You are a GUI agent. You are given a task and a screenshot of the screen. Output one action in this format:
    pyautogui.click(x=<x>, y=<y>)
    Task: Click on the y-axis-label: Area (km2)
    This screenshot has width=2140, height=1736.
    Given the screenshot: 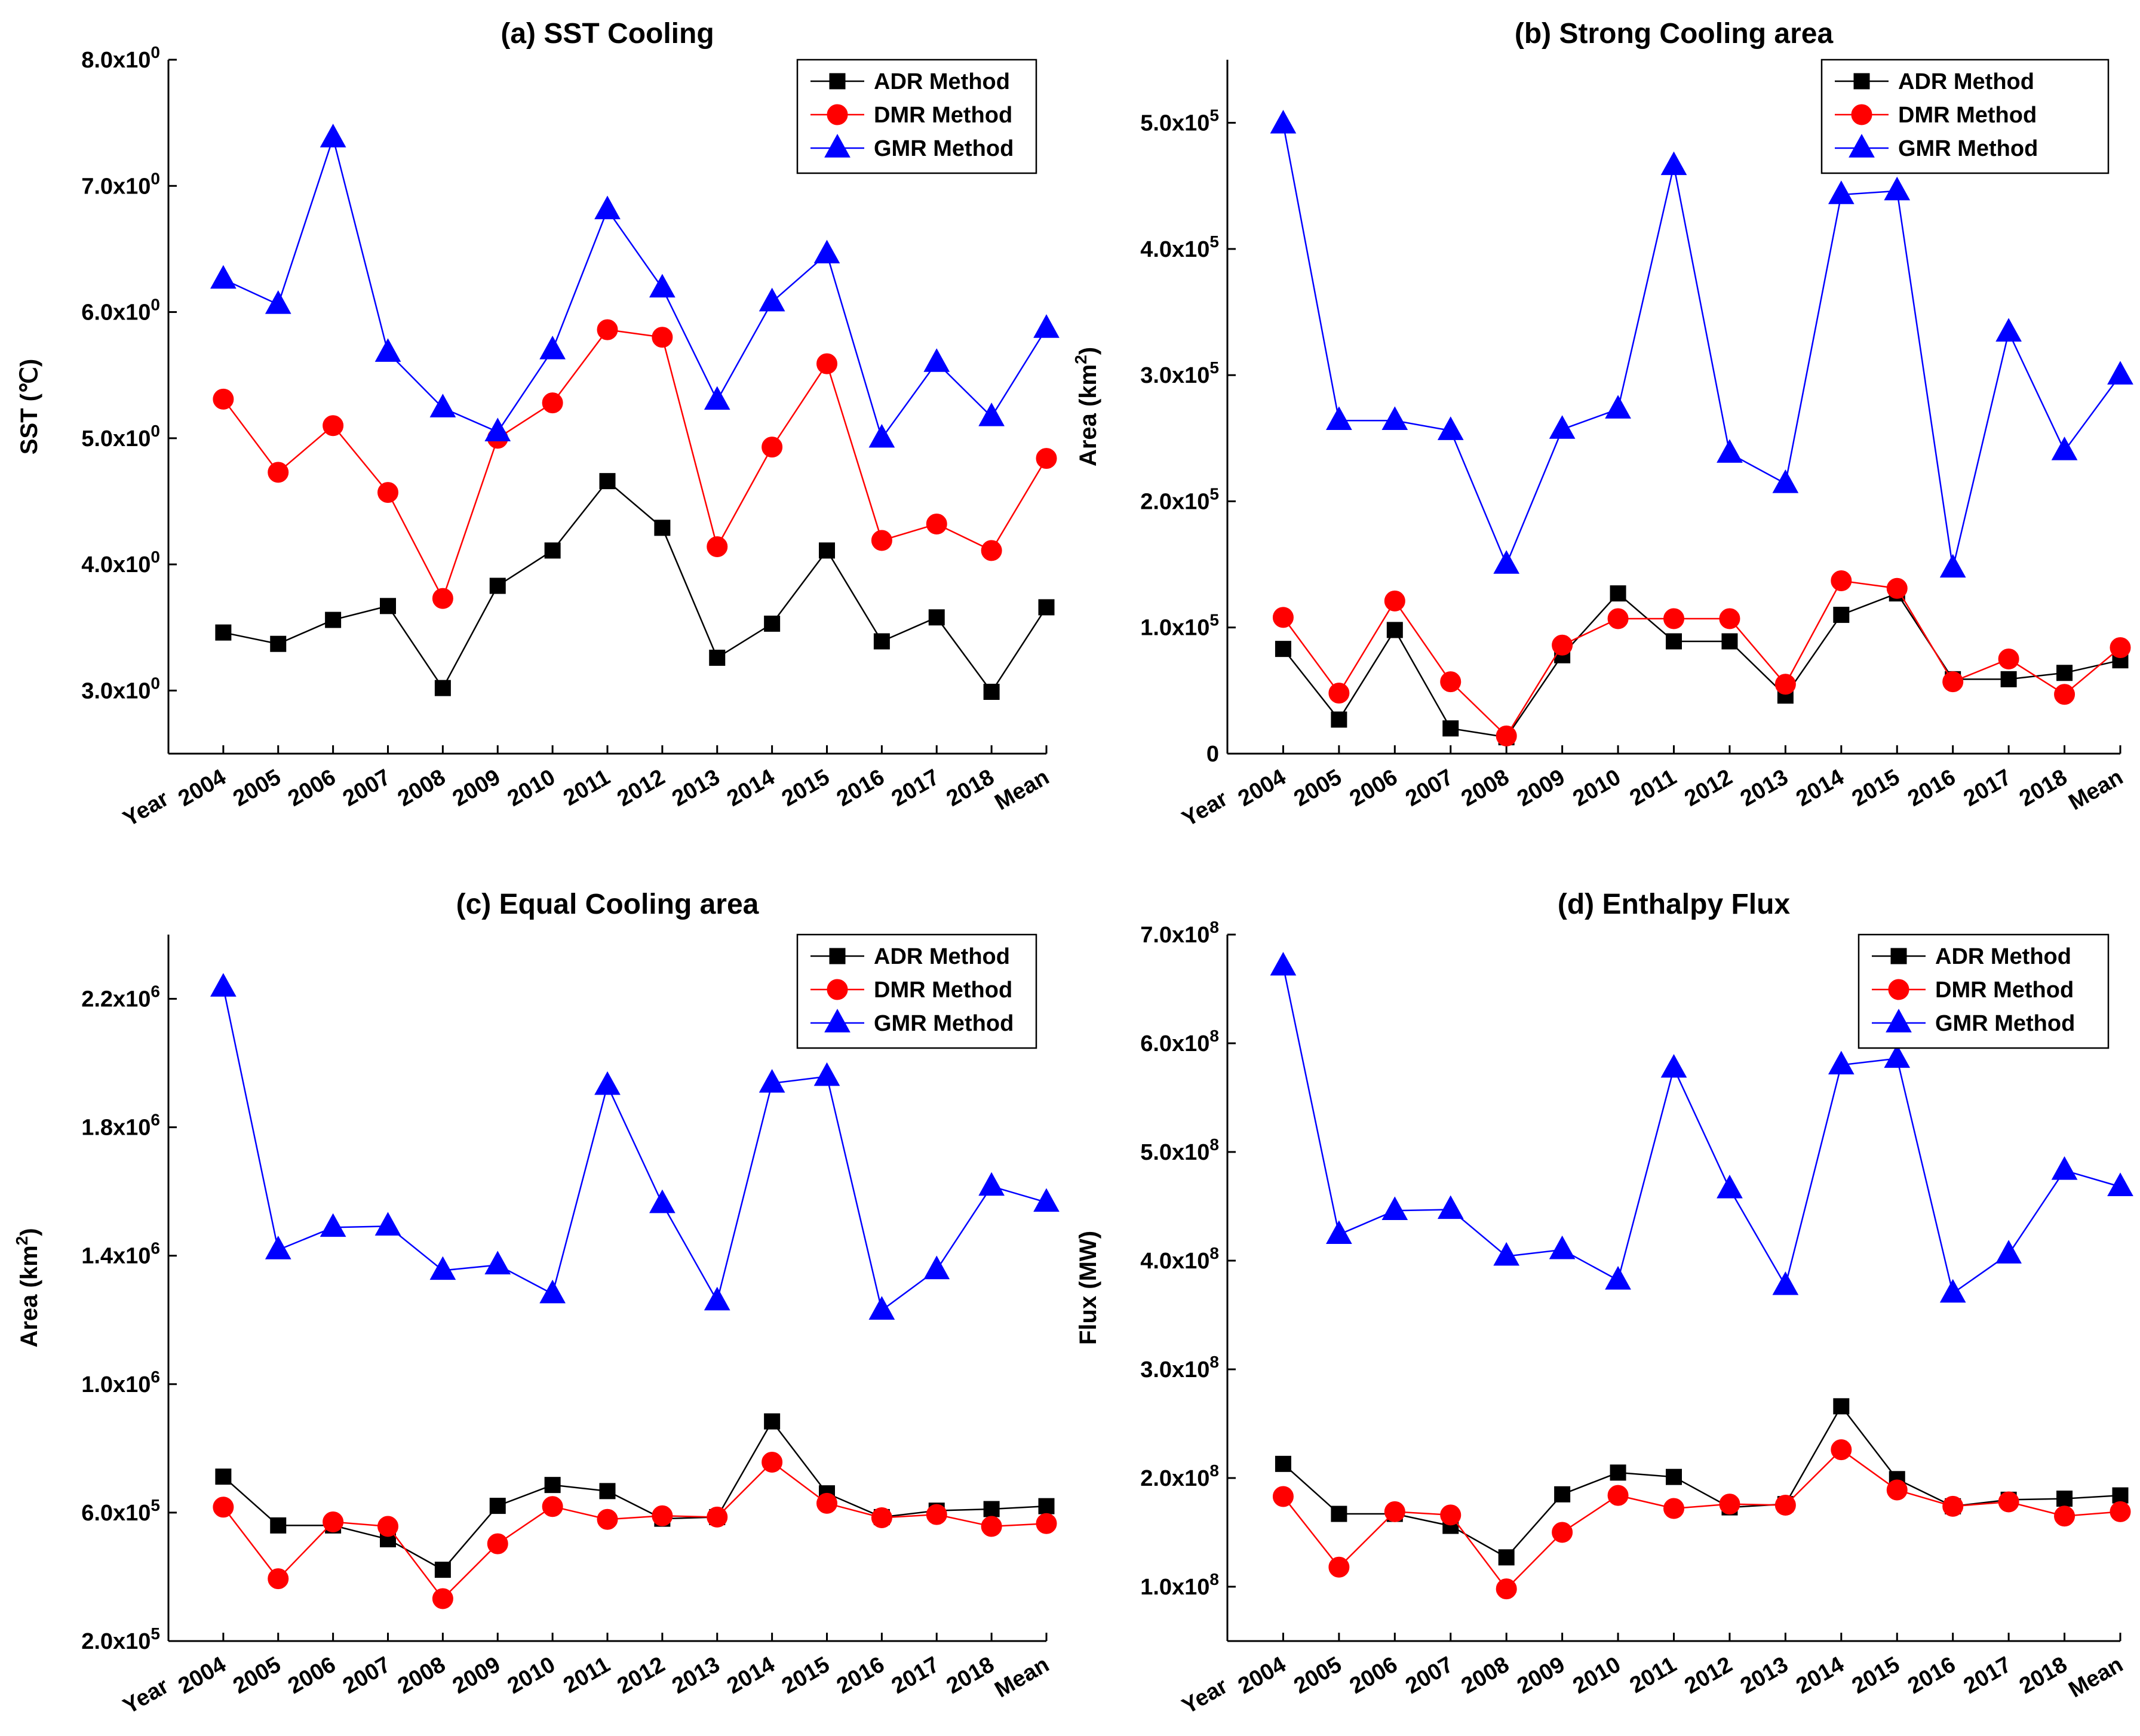 What is the action you would take?
    pyautogui.click(x=27, y=1287)
    